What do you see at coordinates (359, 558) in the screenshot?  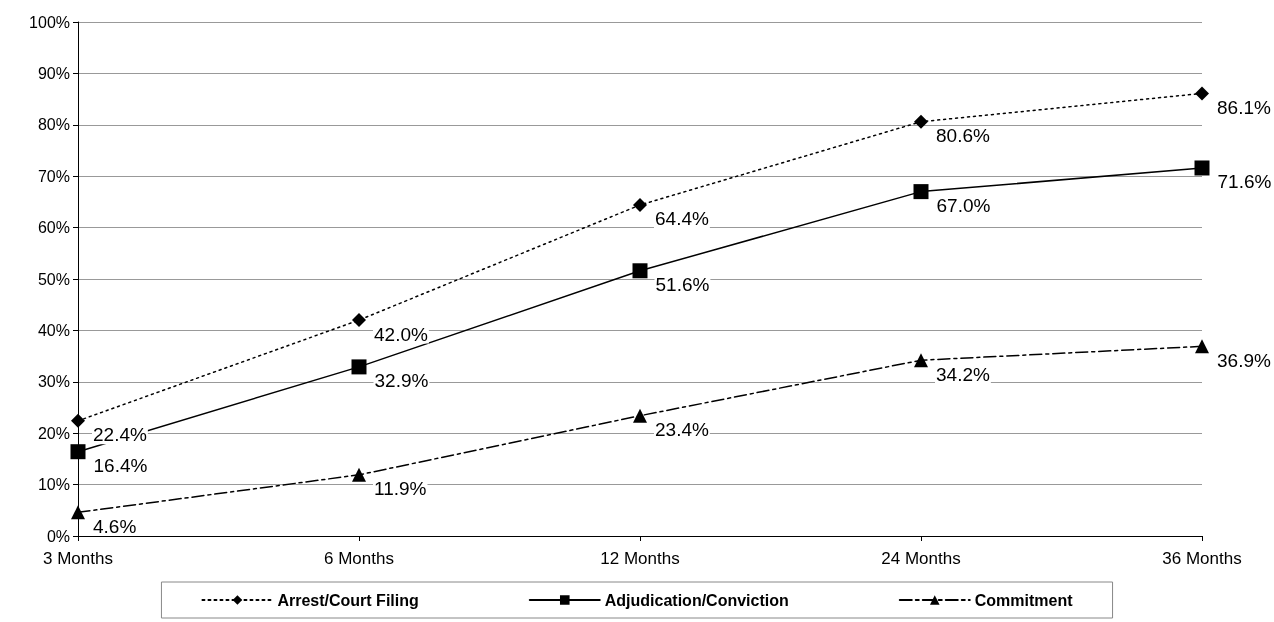 I see `x-tick-label: 6 Months` at bounding box center [359, 558].